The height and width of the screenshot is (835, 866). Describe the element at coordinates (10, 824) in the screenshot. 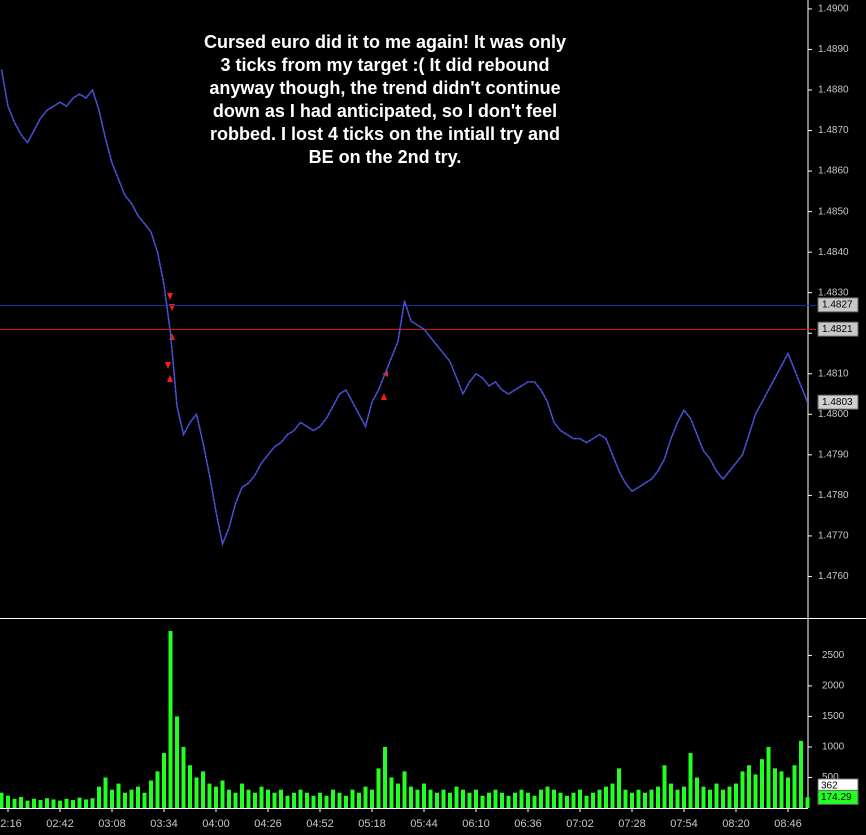

I see `x-tick-label: 2:16` at that location.